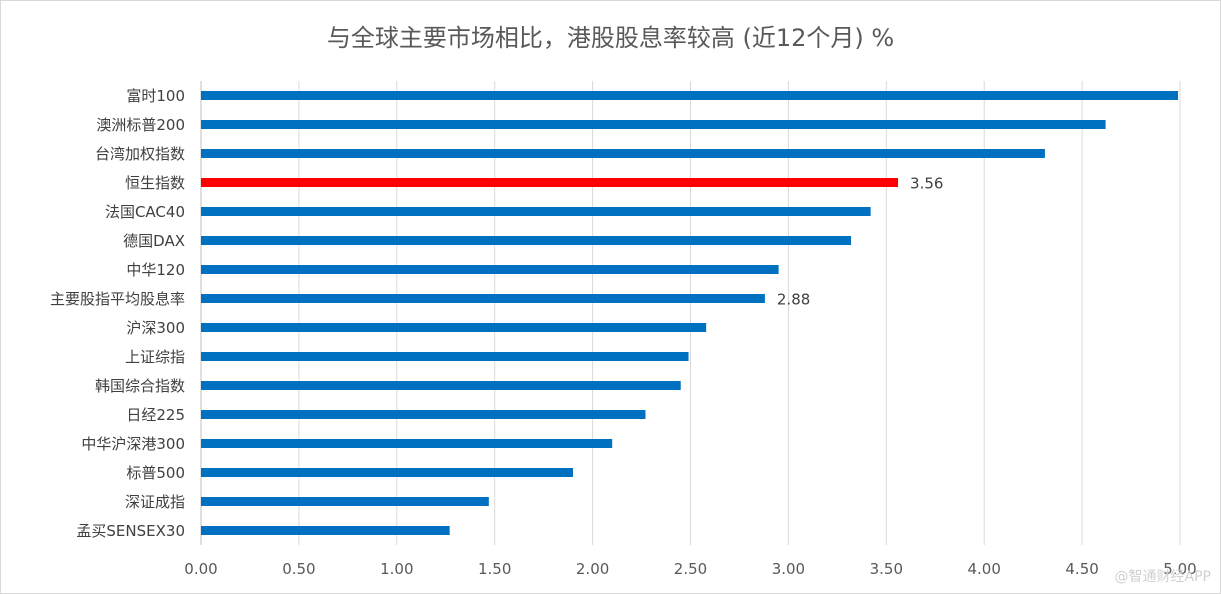 The image size is (1221, 594). I want to click on data-labels: 3.56 2.88, so click(860, 242).